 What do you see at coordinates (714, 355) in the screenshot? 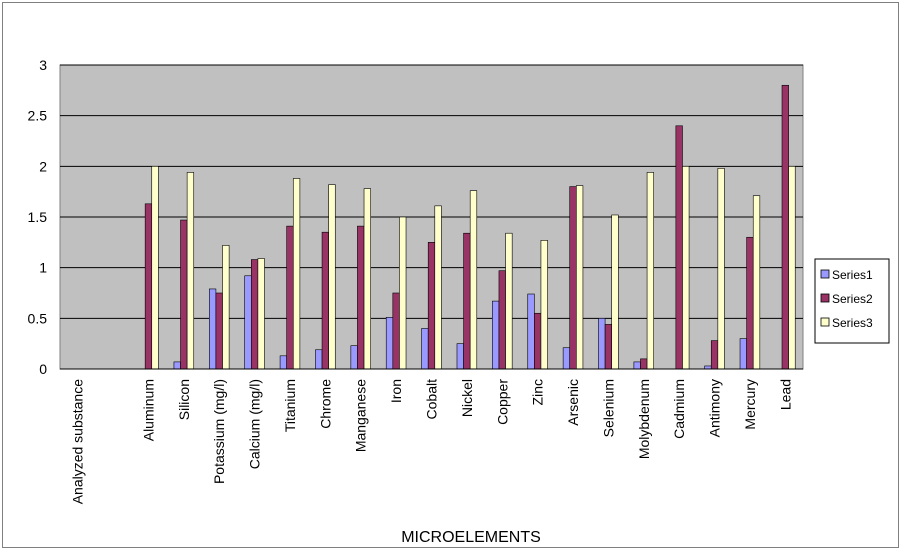
I see `bar-series2-antimony` at bounding box center [714, 355].